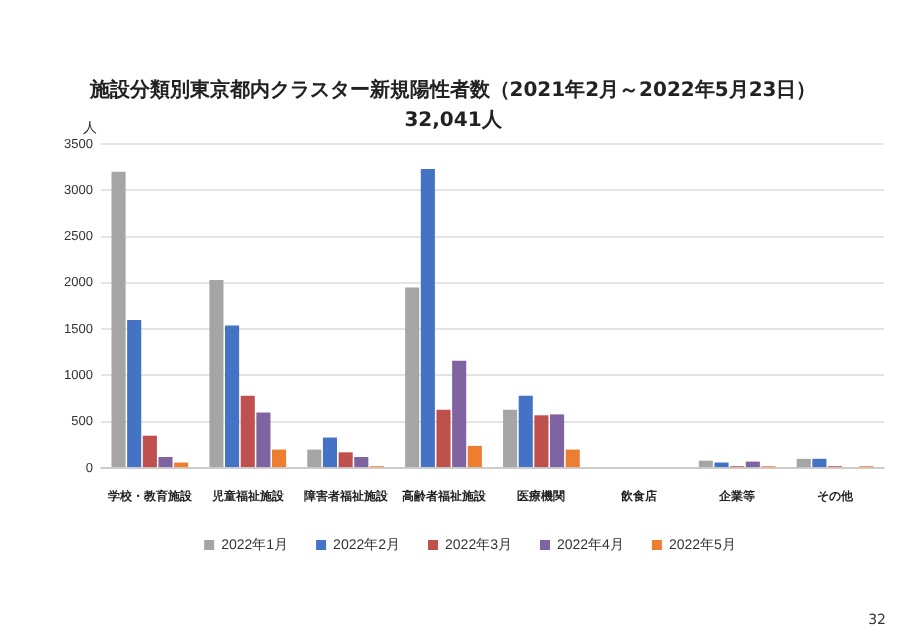 This screenshot has width=906, height=640. I want to click on chart-subtitle: 32,041人, so click(453, 121).